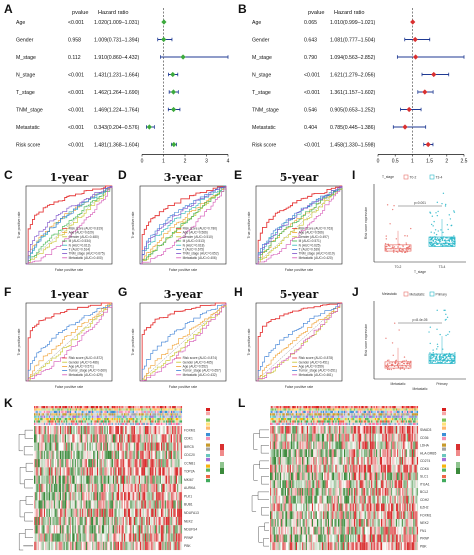  Describe the element at coordinates (133, 224) in the screenshot. I see `y-axis-title: True positive rate` at that location.